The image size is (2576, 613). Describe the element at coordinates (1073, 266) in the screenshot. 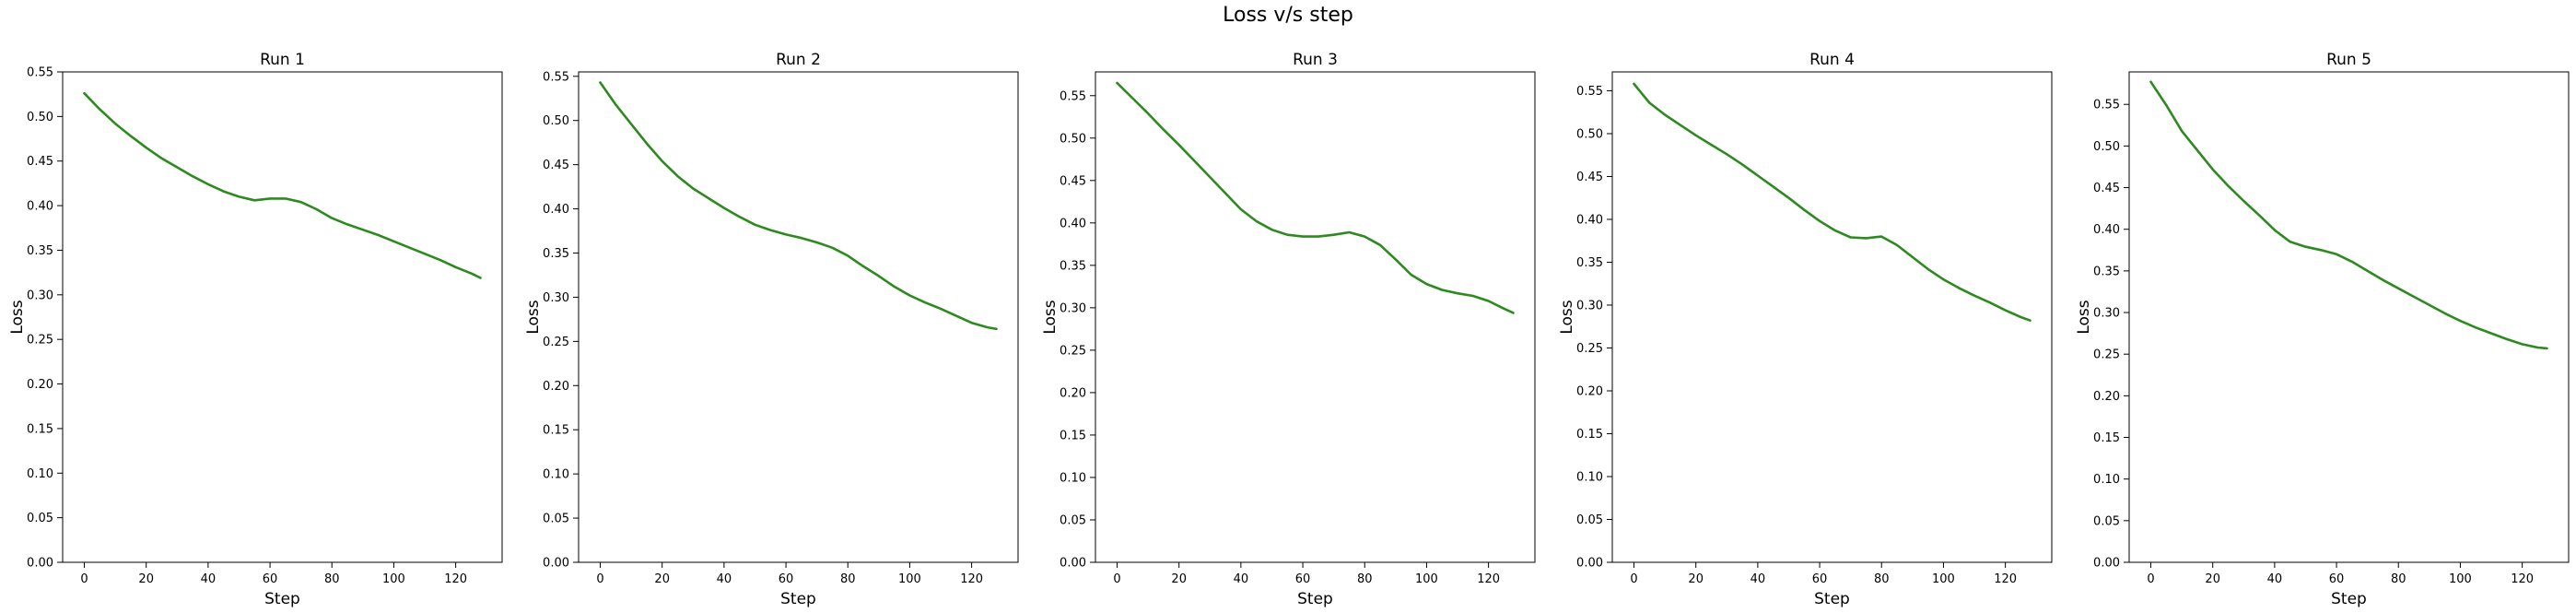

I see `y-tick-label: 0.35` at that location.